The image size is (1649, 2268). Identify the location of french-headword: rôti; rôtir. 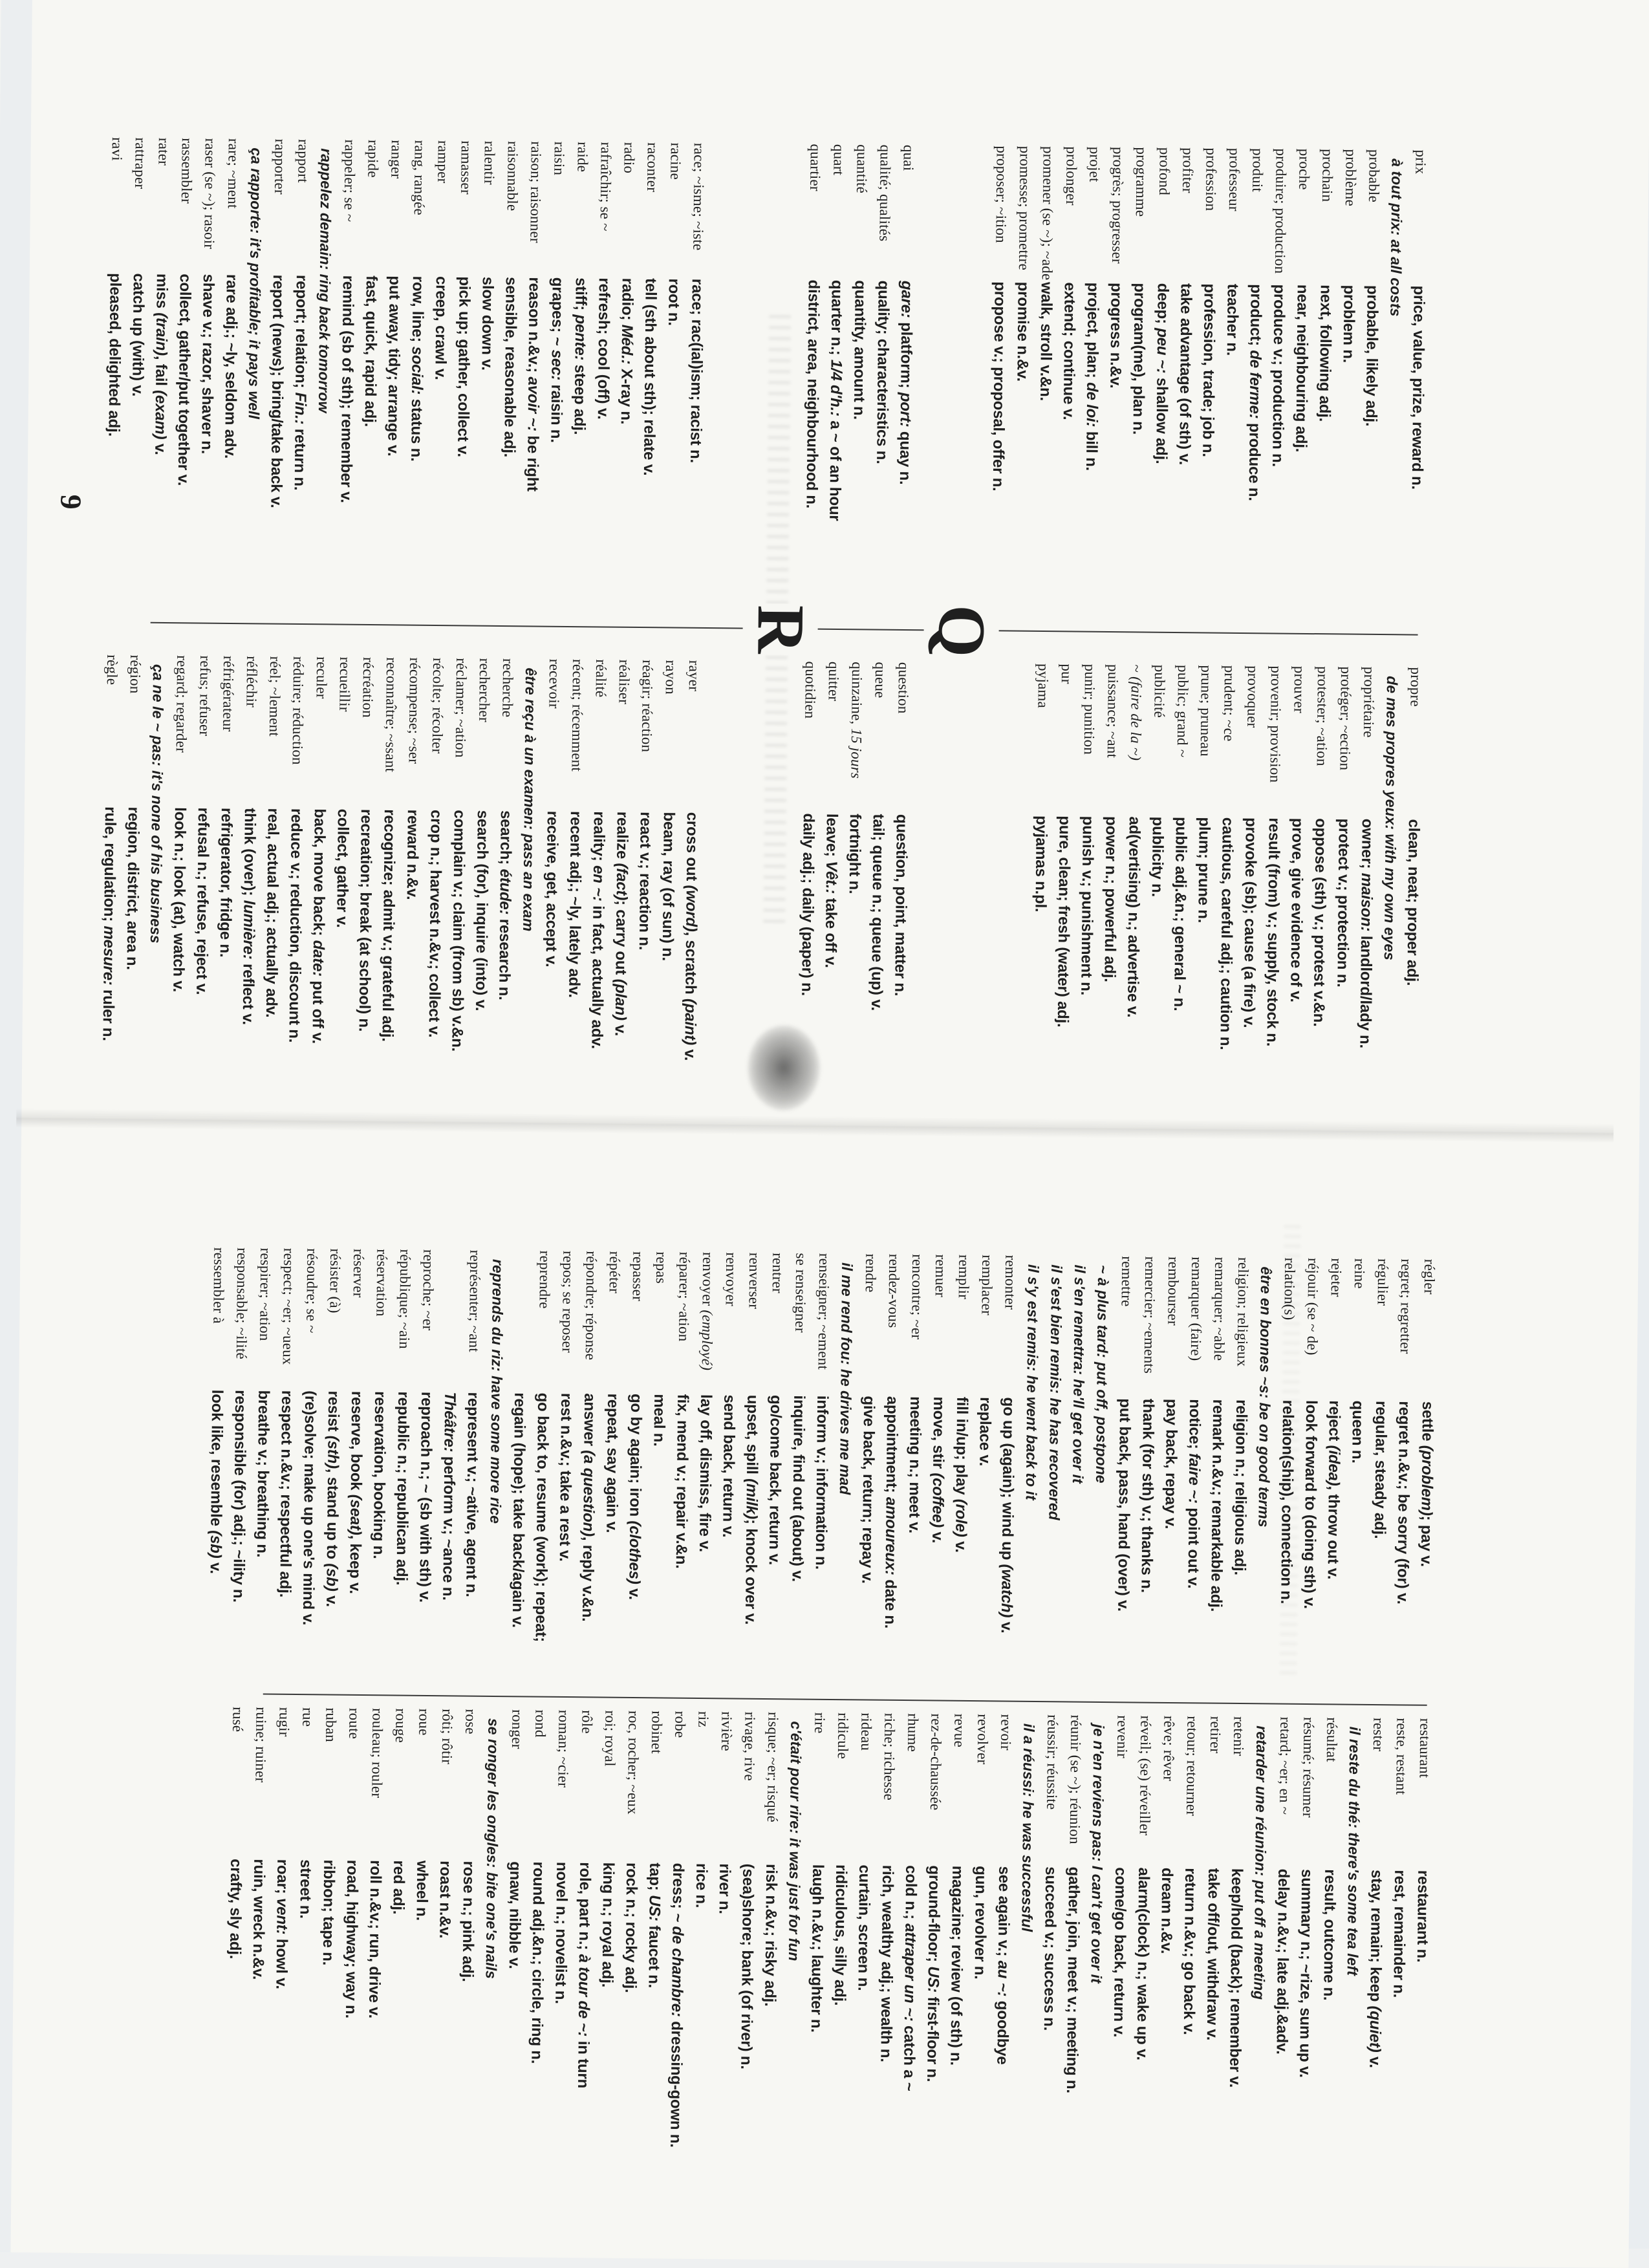
(447, 1737).